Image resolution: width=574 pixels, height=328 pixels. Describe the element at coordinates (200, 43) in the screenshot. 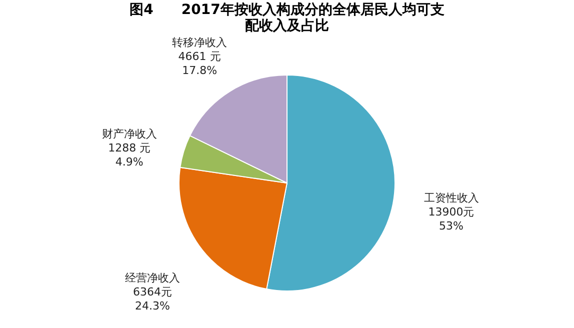

I see `slice-label: 转移净收入` at that location.